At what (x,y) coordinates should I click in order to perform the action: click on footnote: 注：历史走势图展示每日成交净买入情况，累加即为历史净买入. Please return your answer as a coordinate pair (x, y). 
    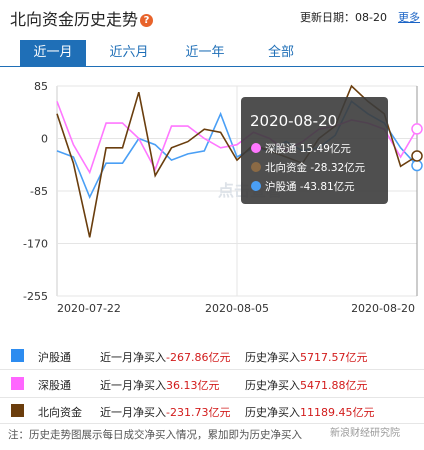
    Looking at the image, I should click on (155, 435).